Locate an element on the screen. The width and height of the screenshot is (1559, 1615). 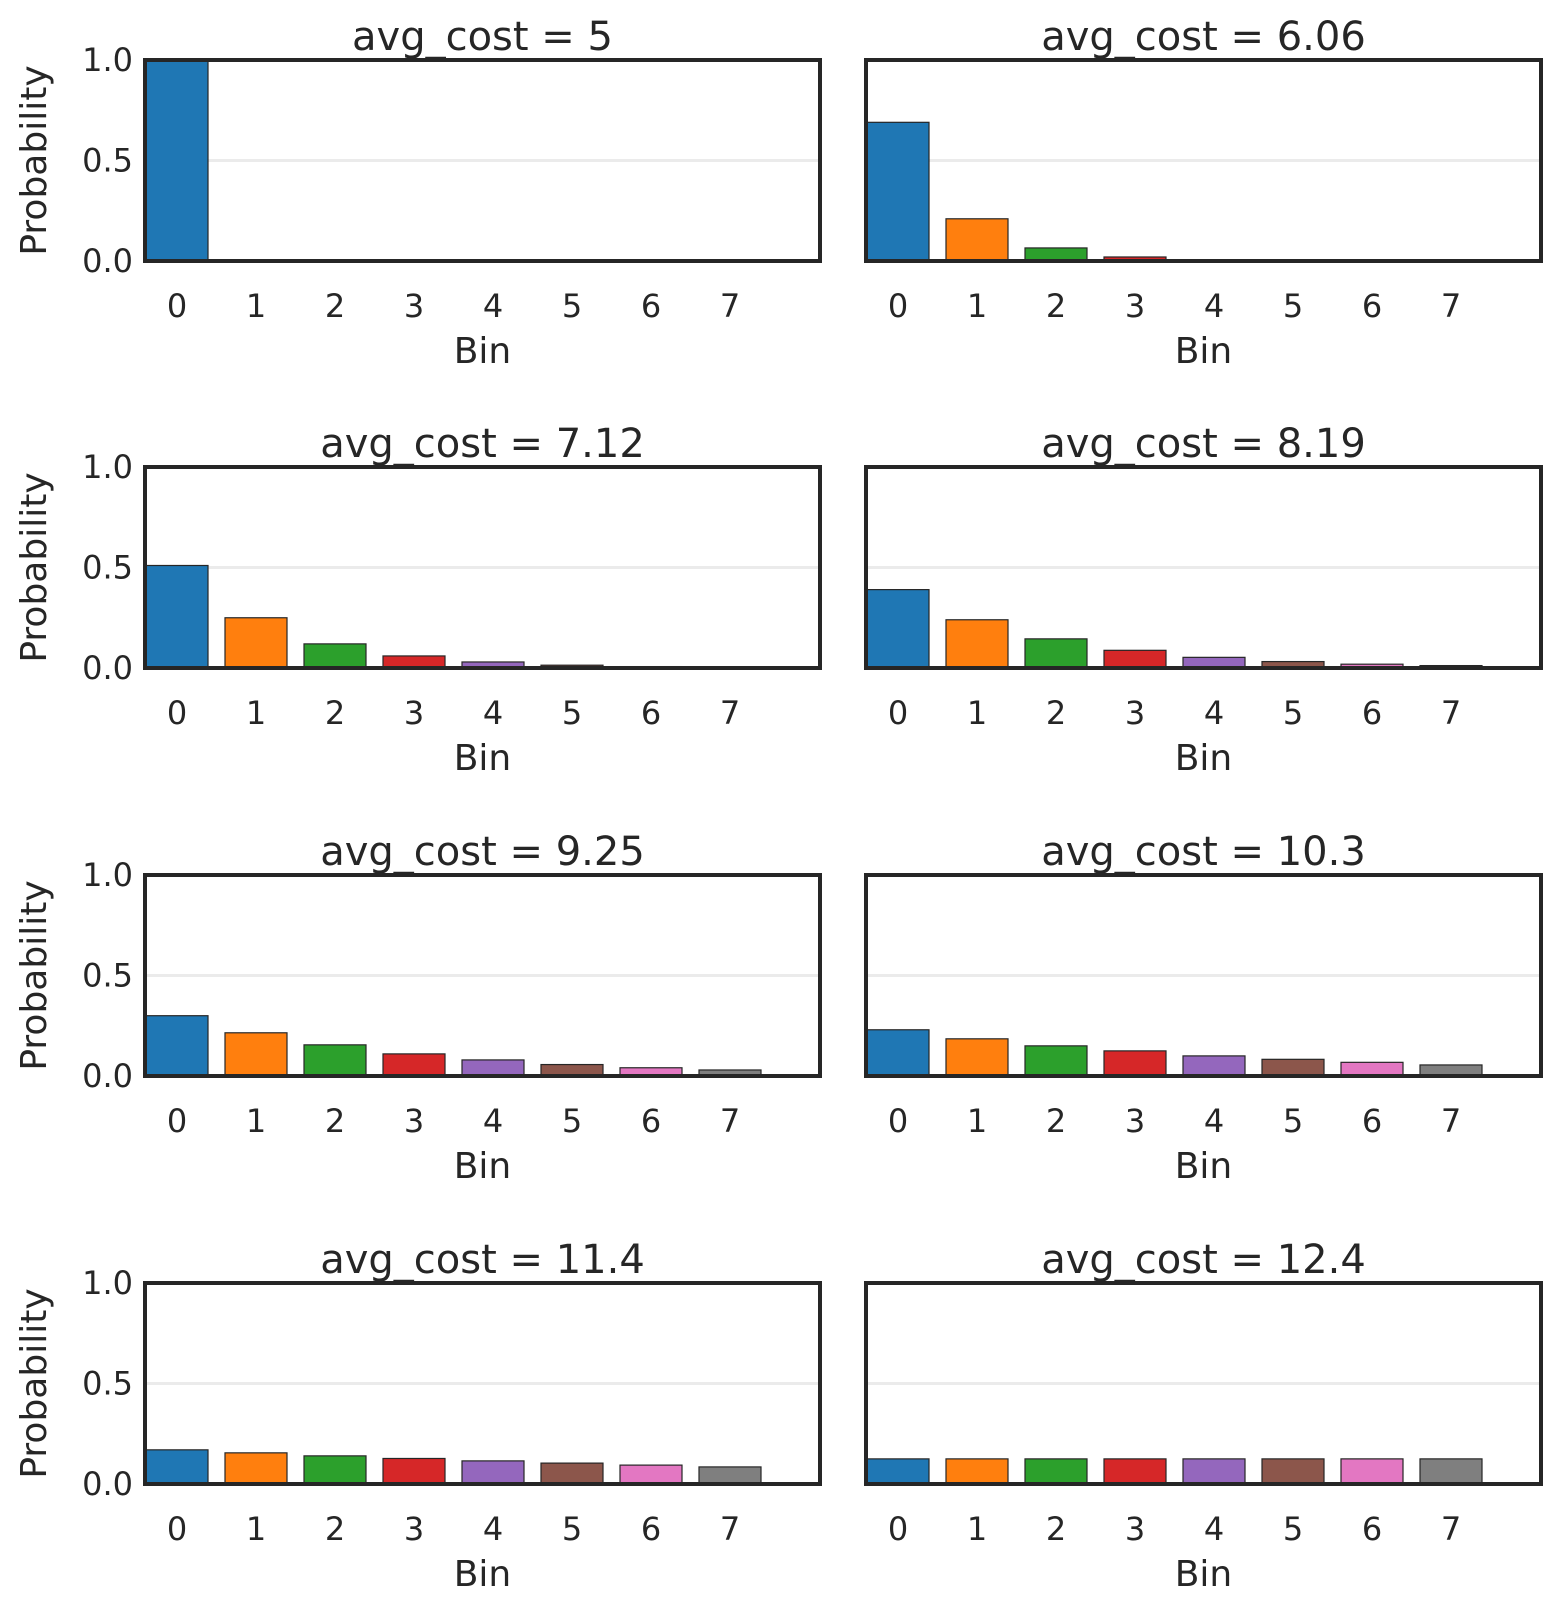
subplot-7: avg_cost = 12.4 0 1 2 3 4 5 6 7 Bin is located at coordinates (1203, 1416).